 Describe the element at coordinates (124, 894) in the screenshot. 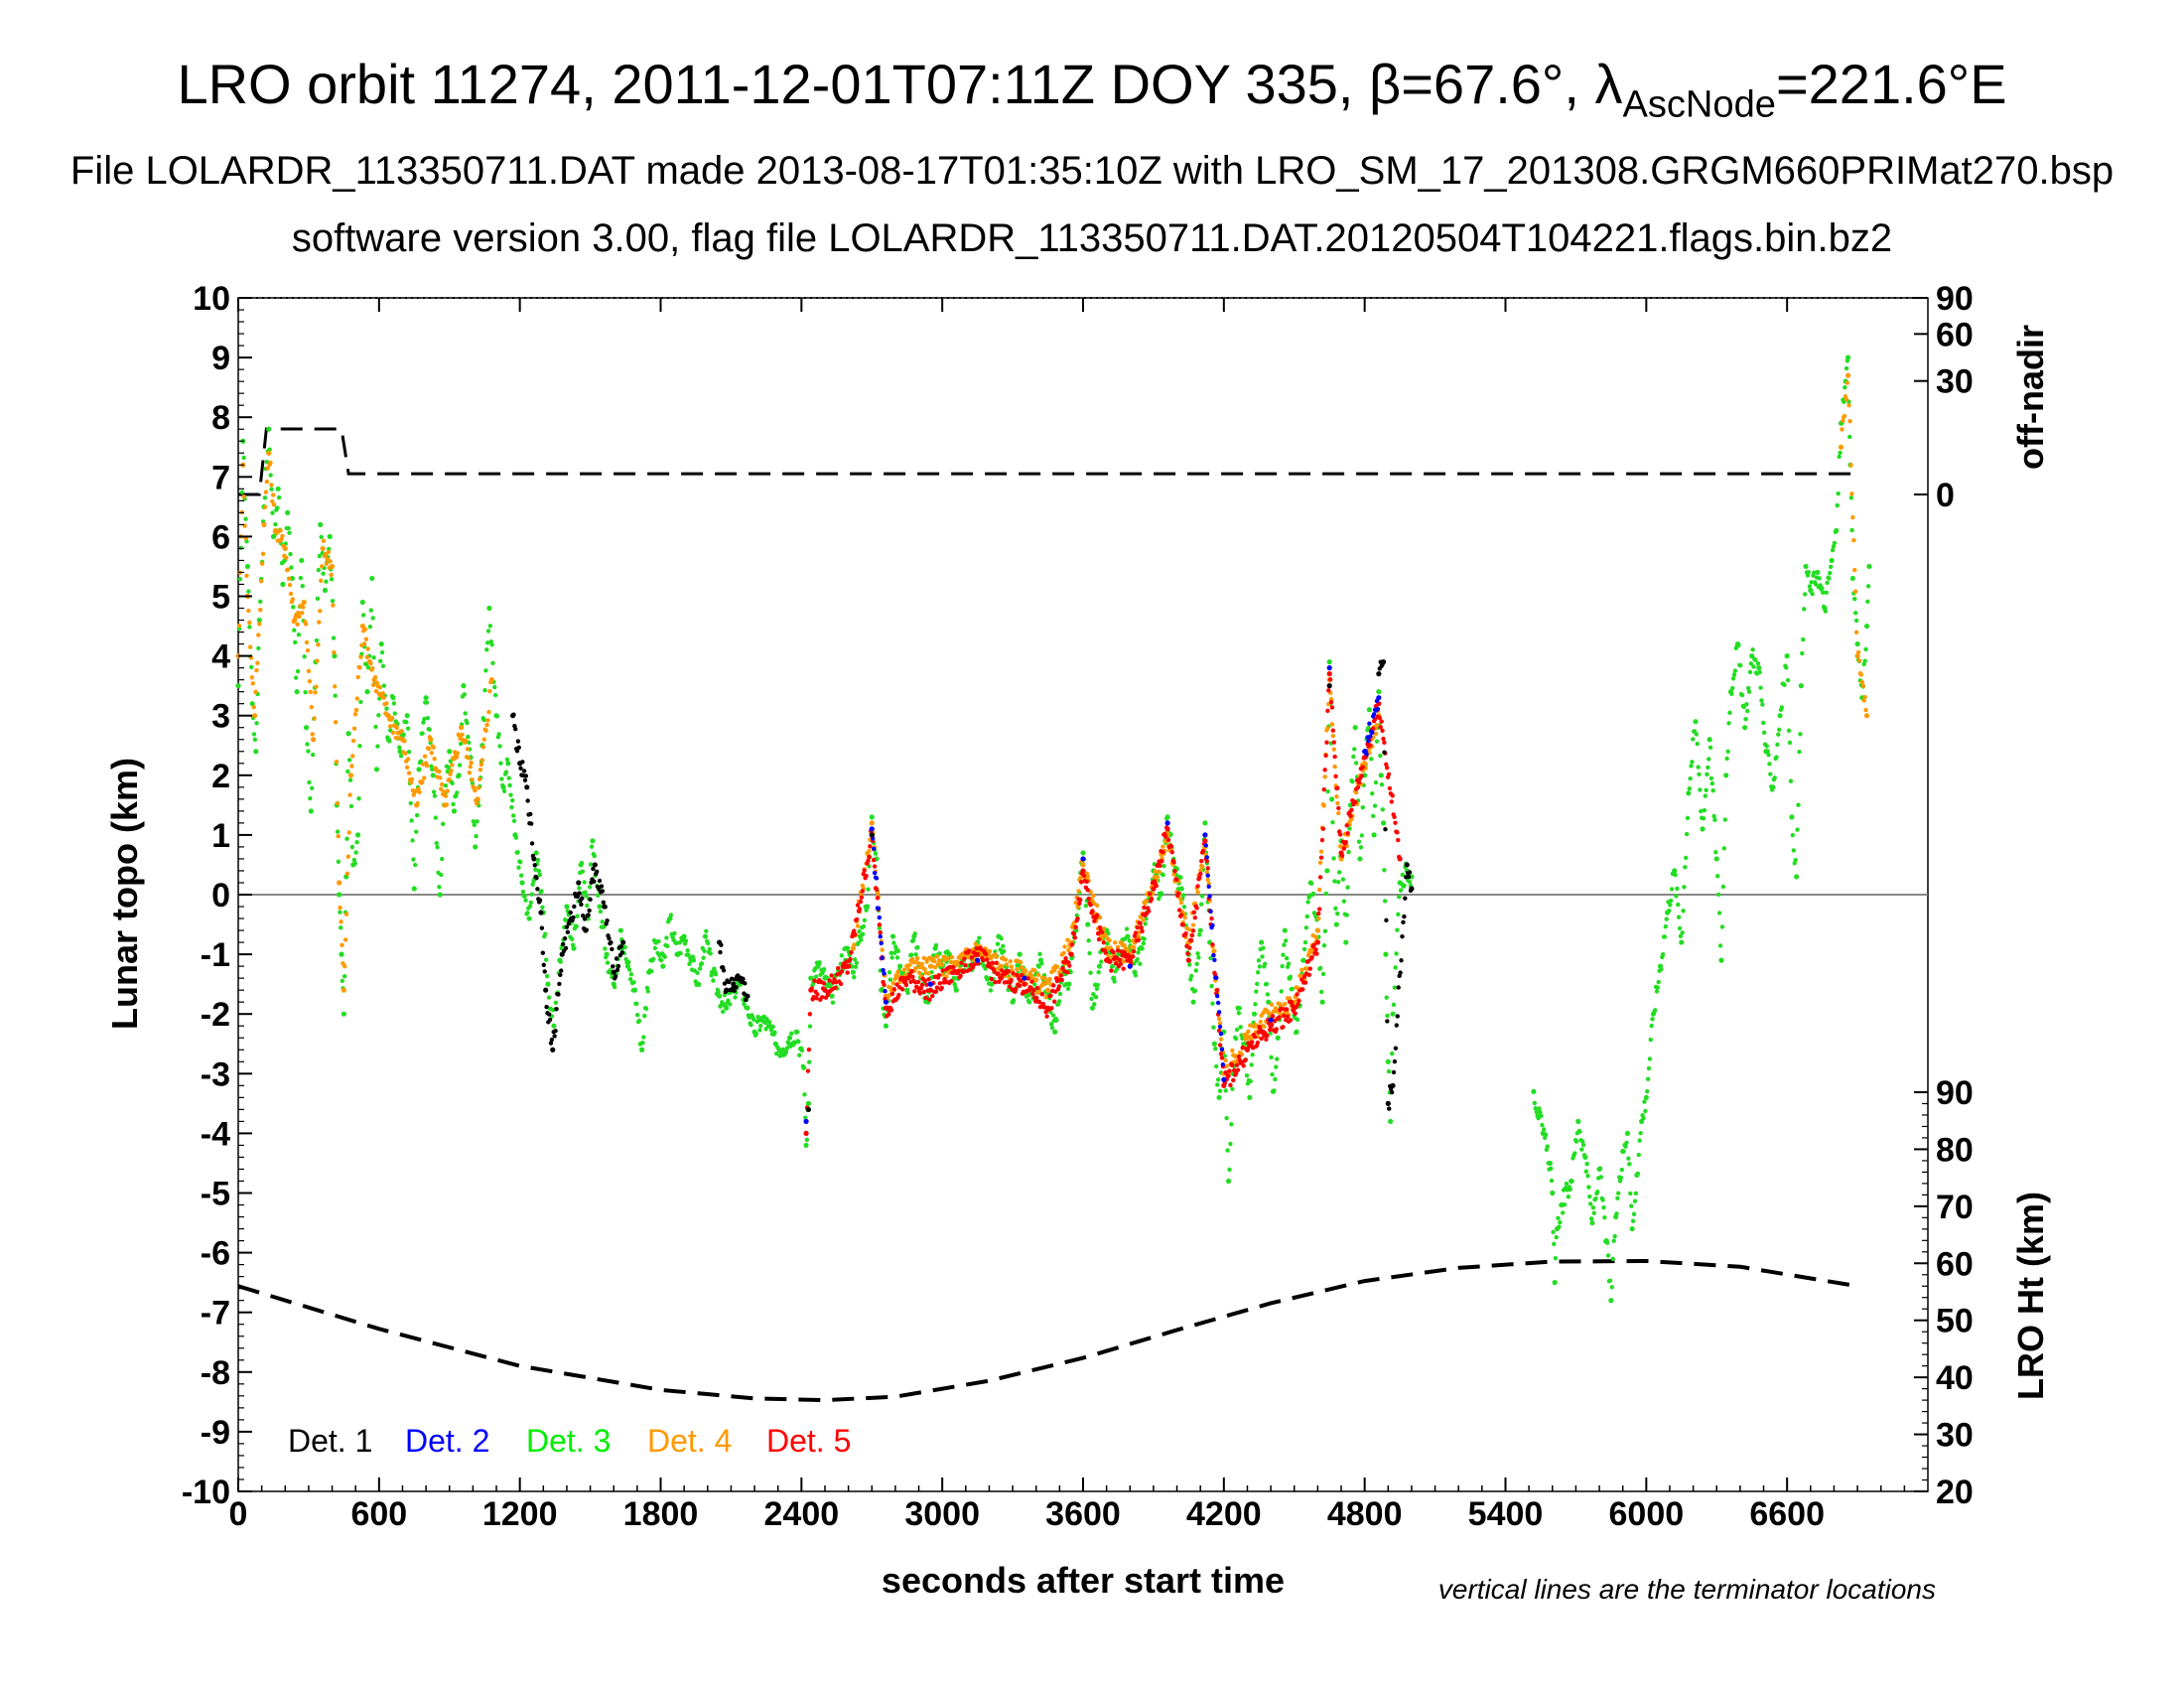

I see `y-axis-label: Lunar topo (km)` at that location.